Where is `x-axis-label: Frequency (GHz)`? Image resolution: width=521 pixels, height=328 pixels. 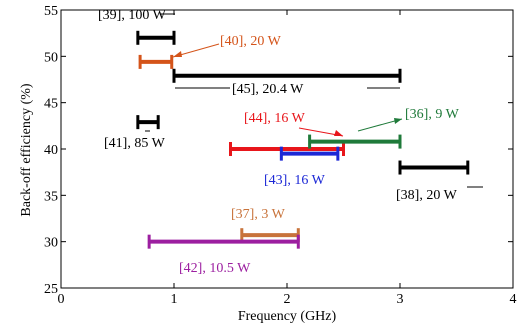
x-axis-label: Frequency (GHz) is located at coordinates (287, 316).